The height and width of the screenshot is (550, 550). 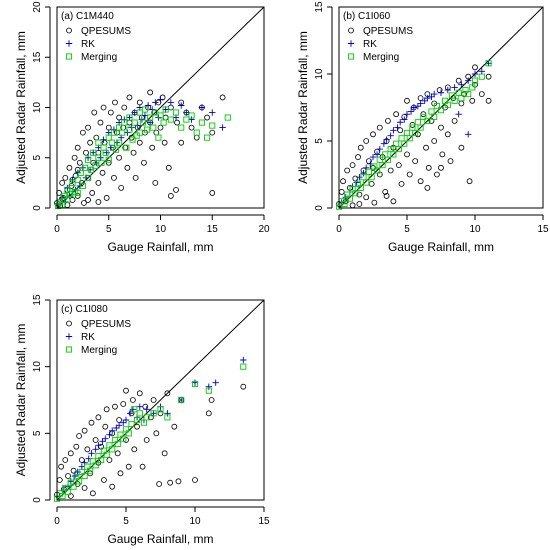 What do you see at coordinates (264, 229) in the screenshot?
I see `x-tick-label: 20` at bounding box center [264, 229].